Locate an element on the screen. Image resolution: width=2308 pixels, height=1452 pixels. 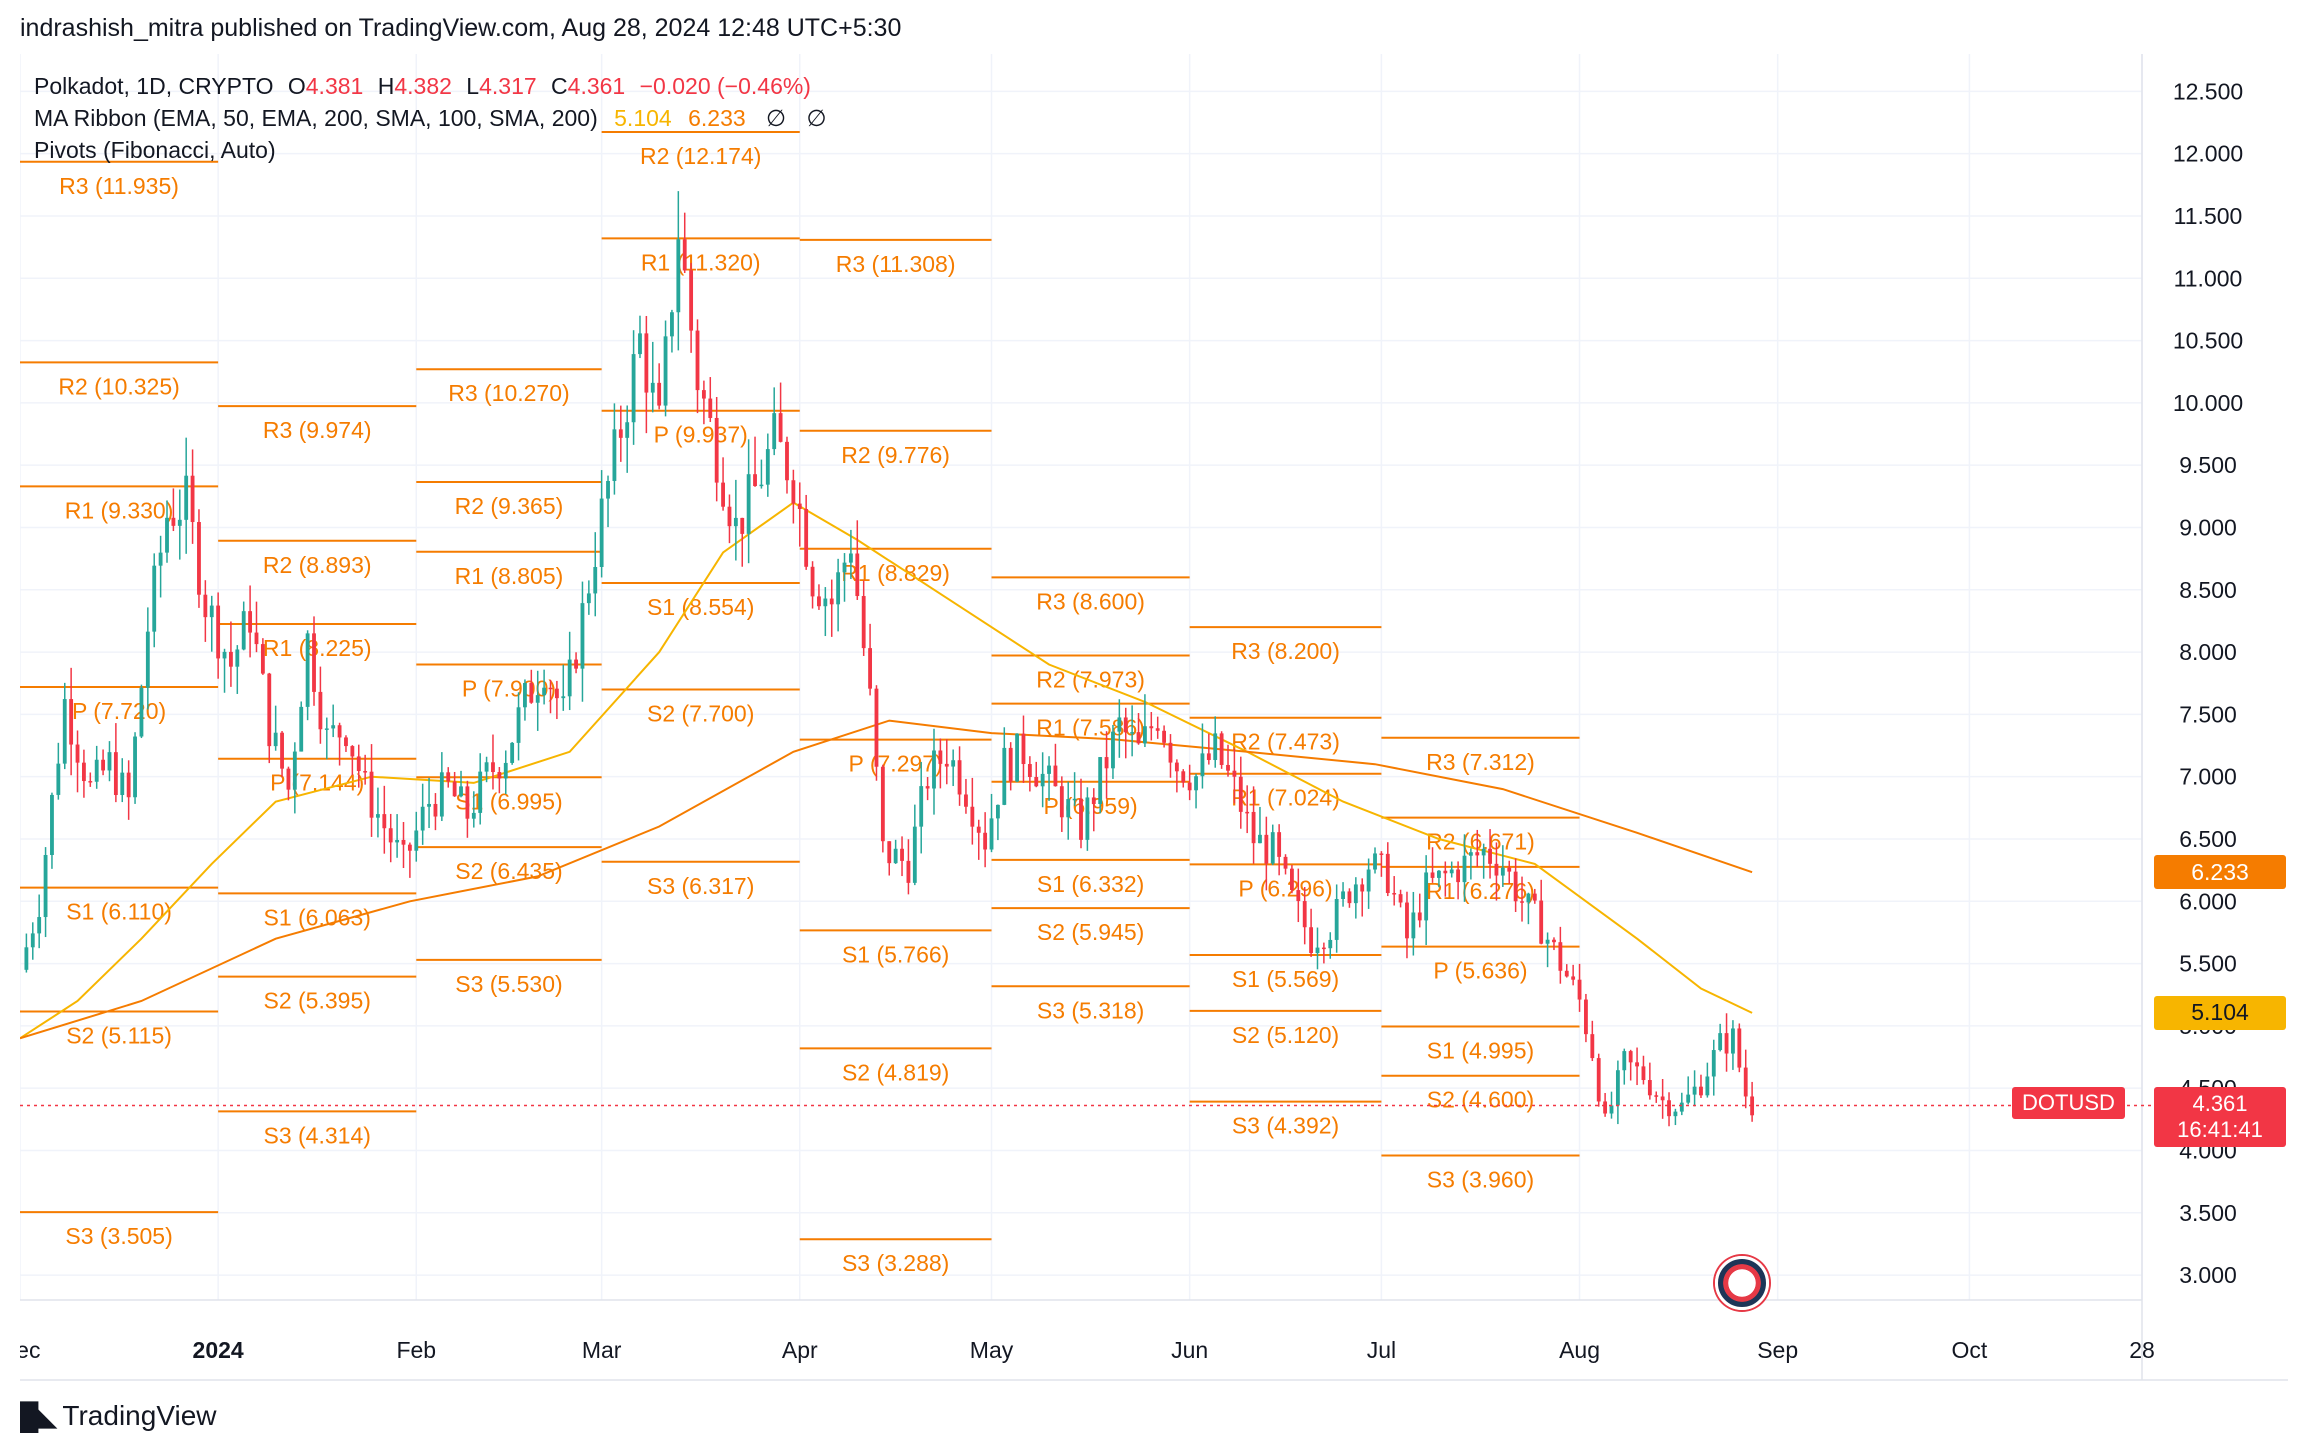
pivot-level-label: R1 (9.330) is located at coordinates (119, 510).